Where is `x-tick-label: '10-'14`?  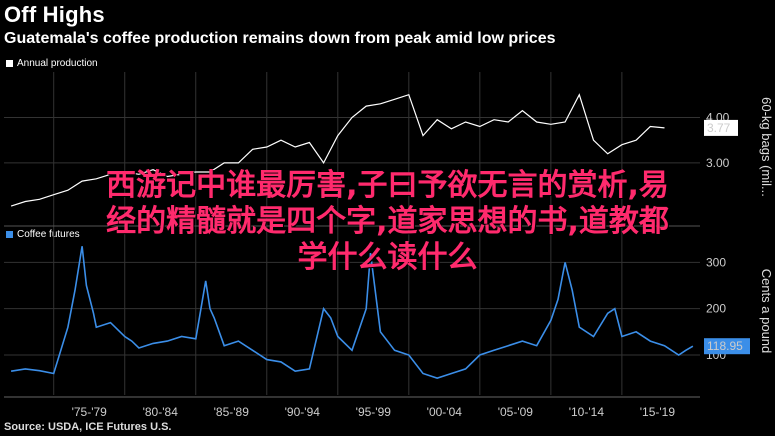 x-tick-label: '10-'14 is located at coordinates (587, 412).